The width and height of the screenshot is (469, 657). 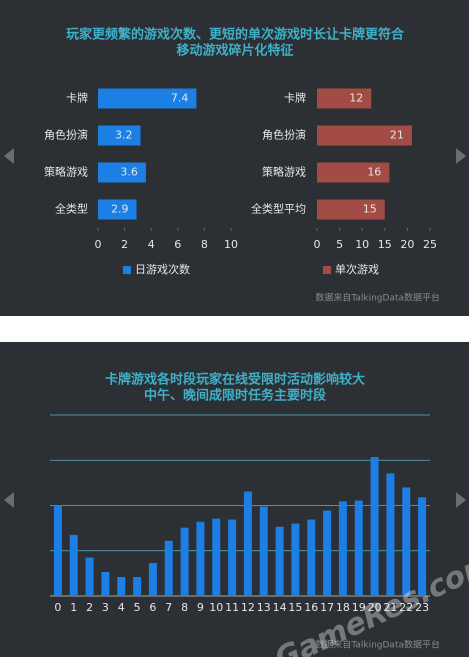 What do you see at coordinates (343, 607) in the screenshot?
I see `x-tick-label: 18` at bounding box center [343, 607].